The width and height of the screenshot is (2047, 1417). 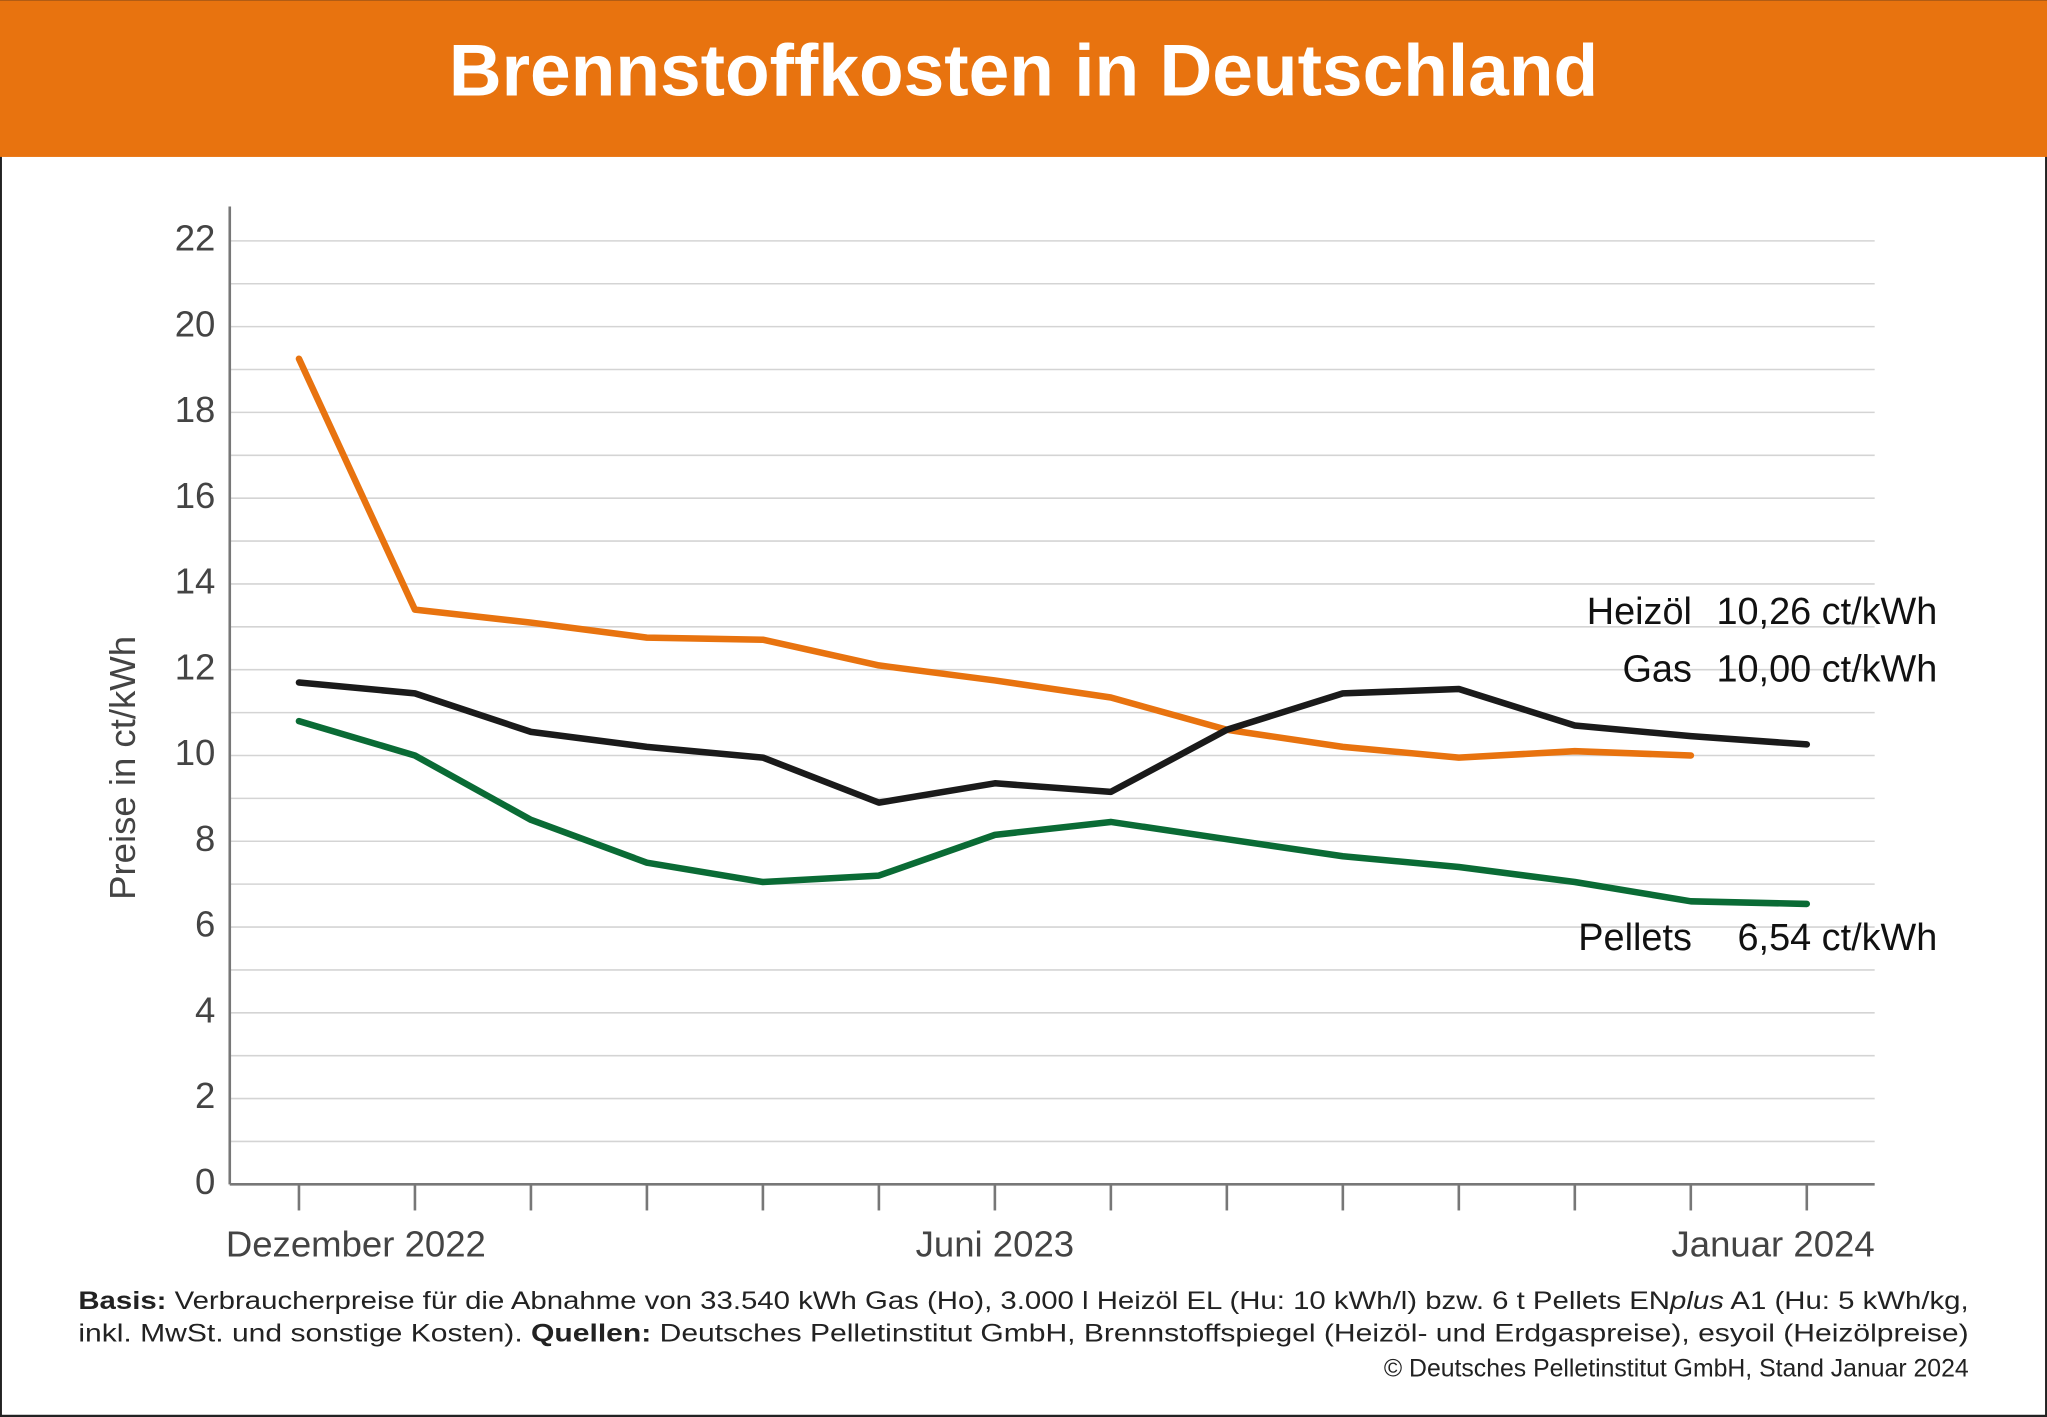 What do you see at coordinates (195, 323) in the screenshot?
I see `y-tick-label: 20` at bounding box center [195, 323].